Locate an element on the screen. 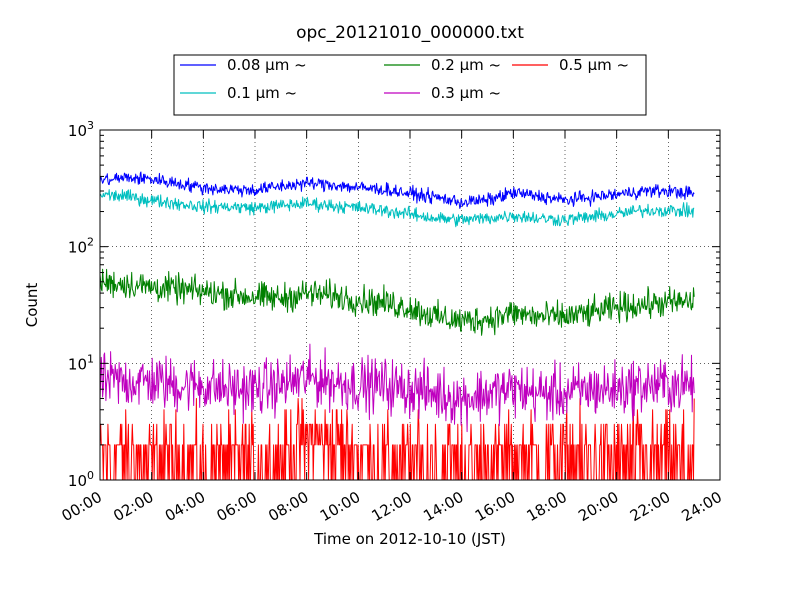 Image resolution: width=800 pixels, height=600 pixels. x-tick-label: 02:00 is located at coordinates (133, 506).